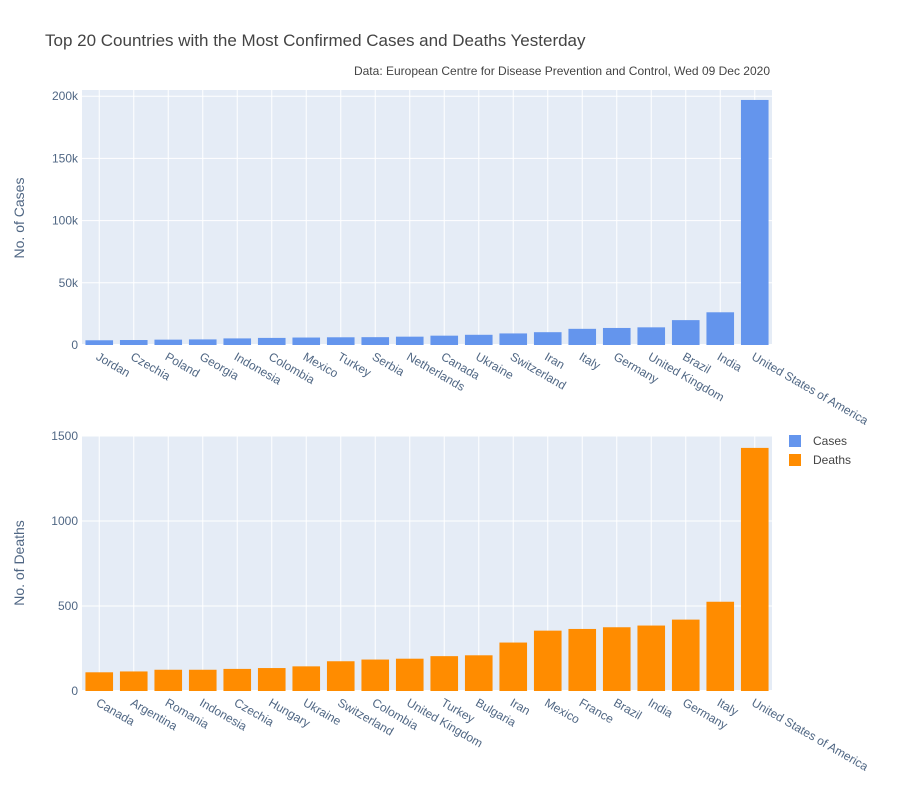  What do you see at coordinates (820, 450) in the screenshot?
I see `legend: Cases Deaths` at bounding box center [820, 450].